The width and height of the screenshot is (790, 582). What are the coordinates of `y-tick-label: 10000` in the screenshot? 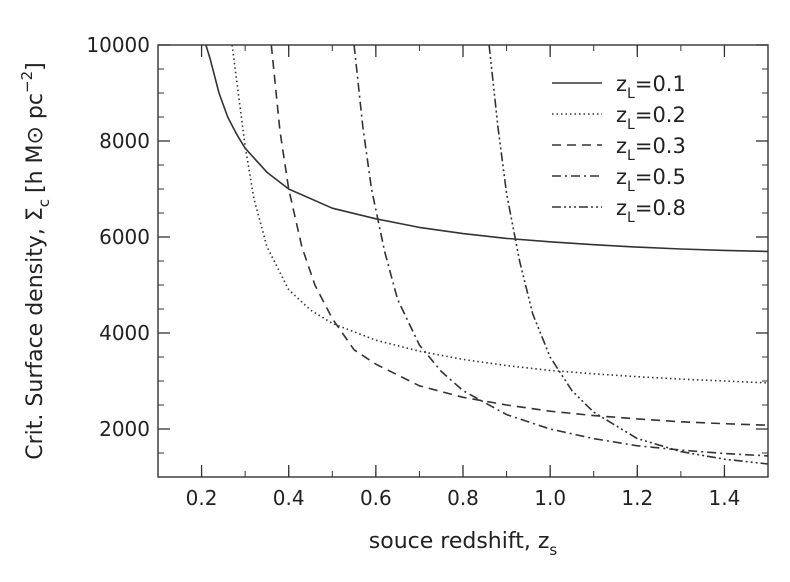 It's located at (118, 45).